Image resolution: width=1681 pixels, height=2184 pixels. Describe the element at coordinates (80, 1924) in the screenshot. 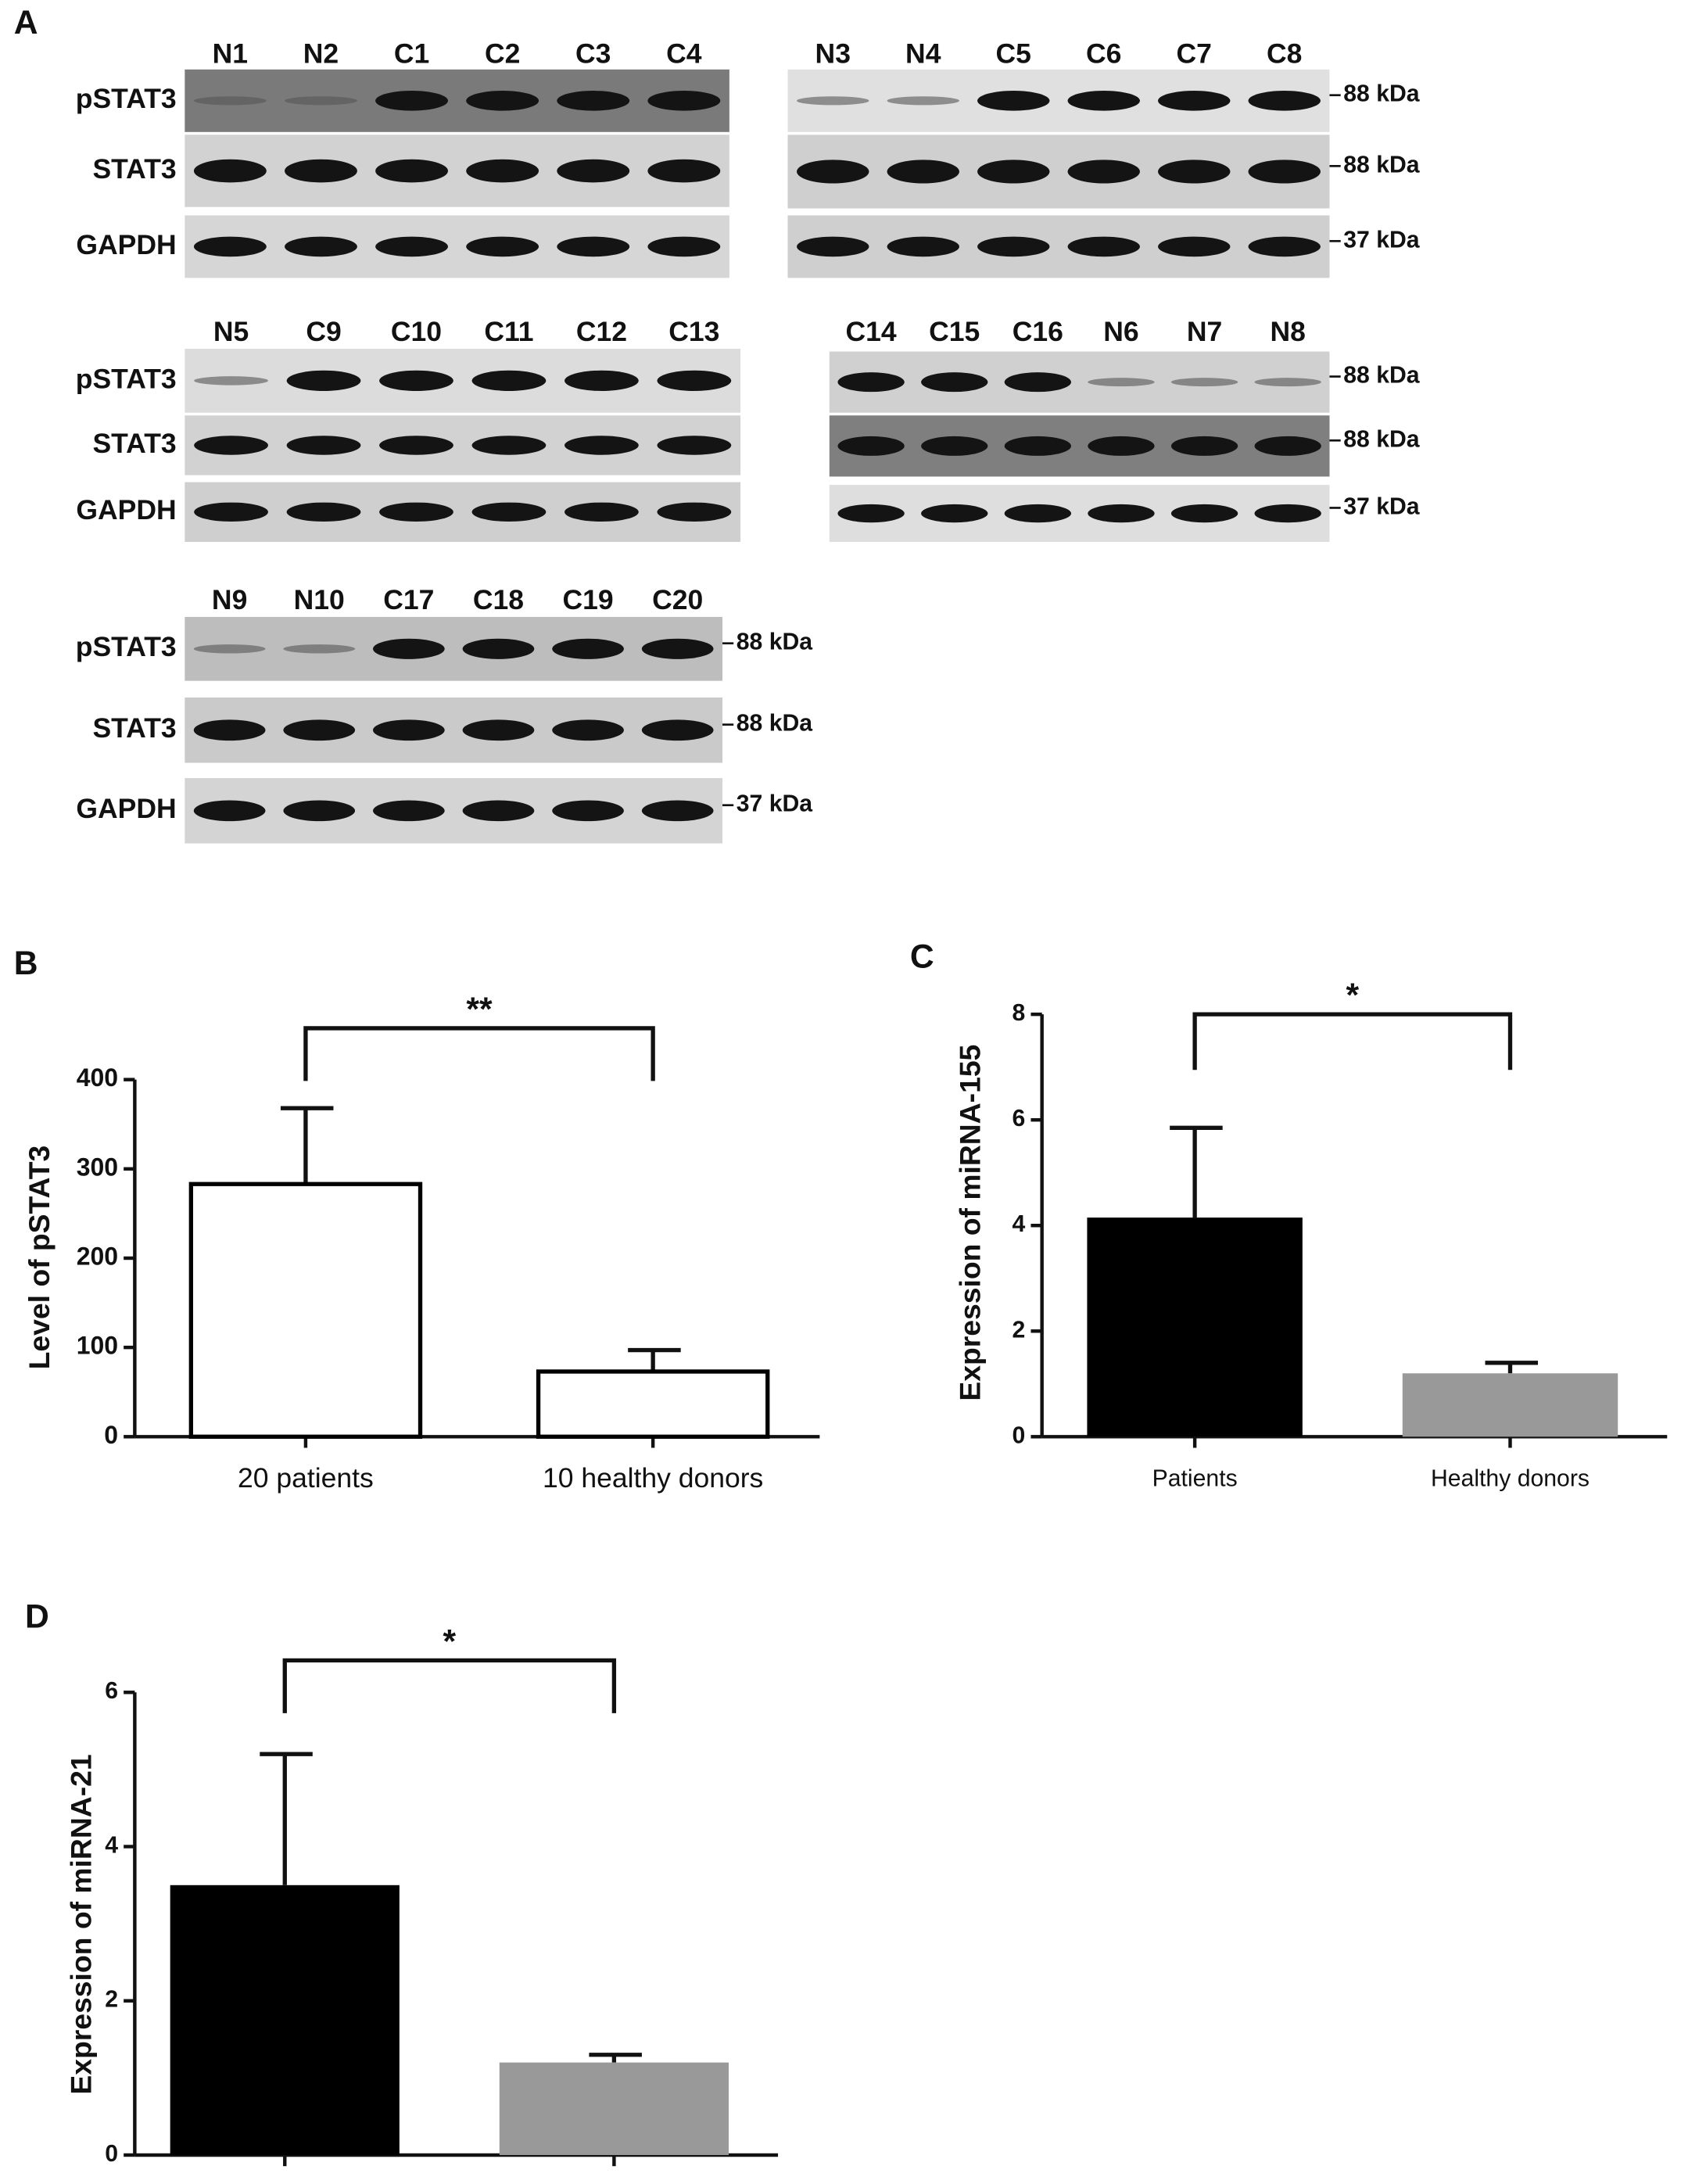

I see `y-axis-label: Expression of miRNA-21` at that location.